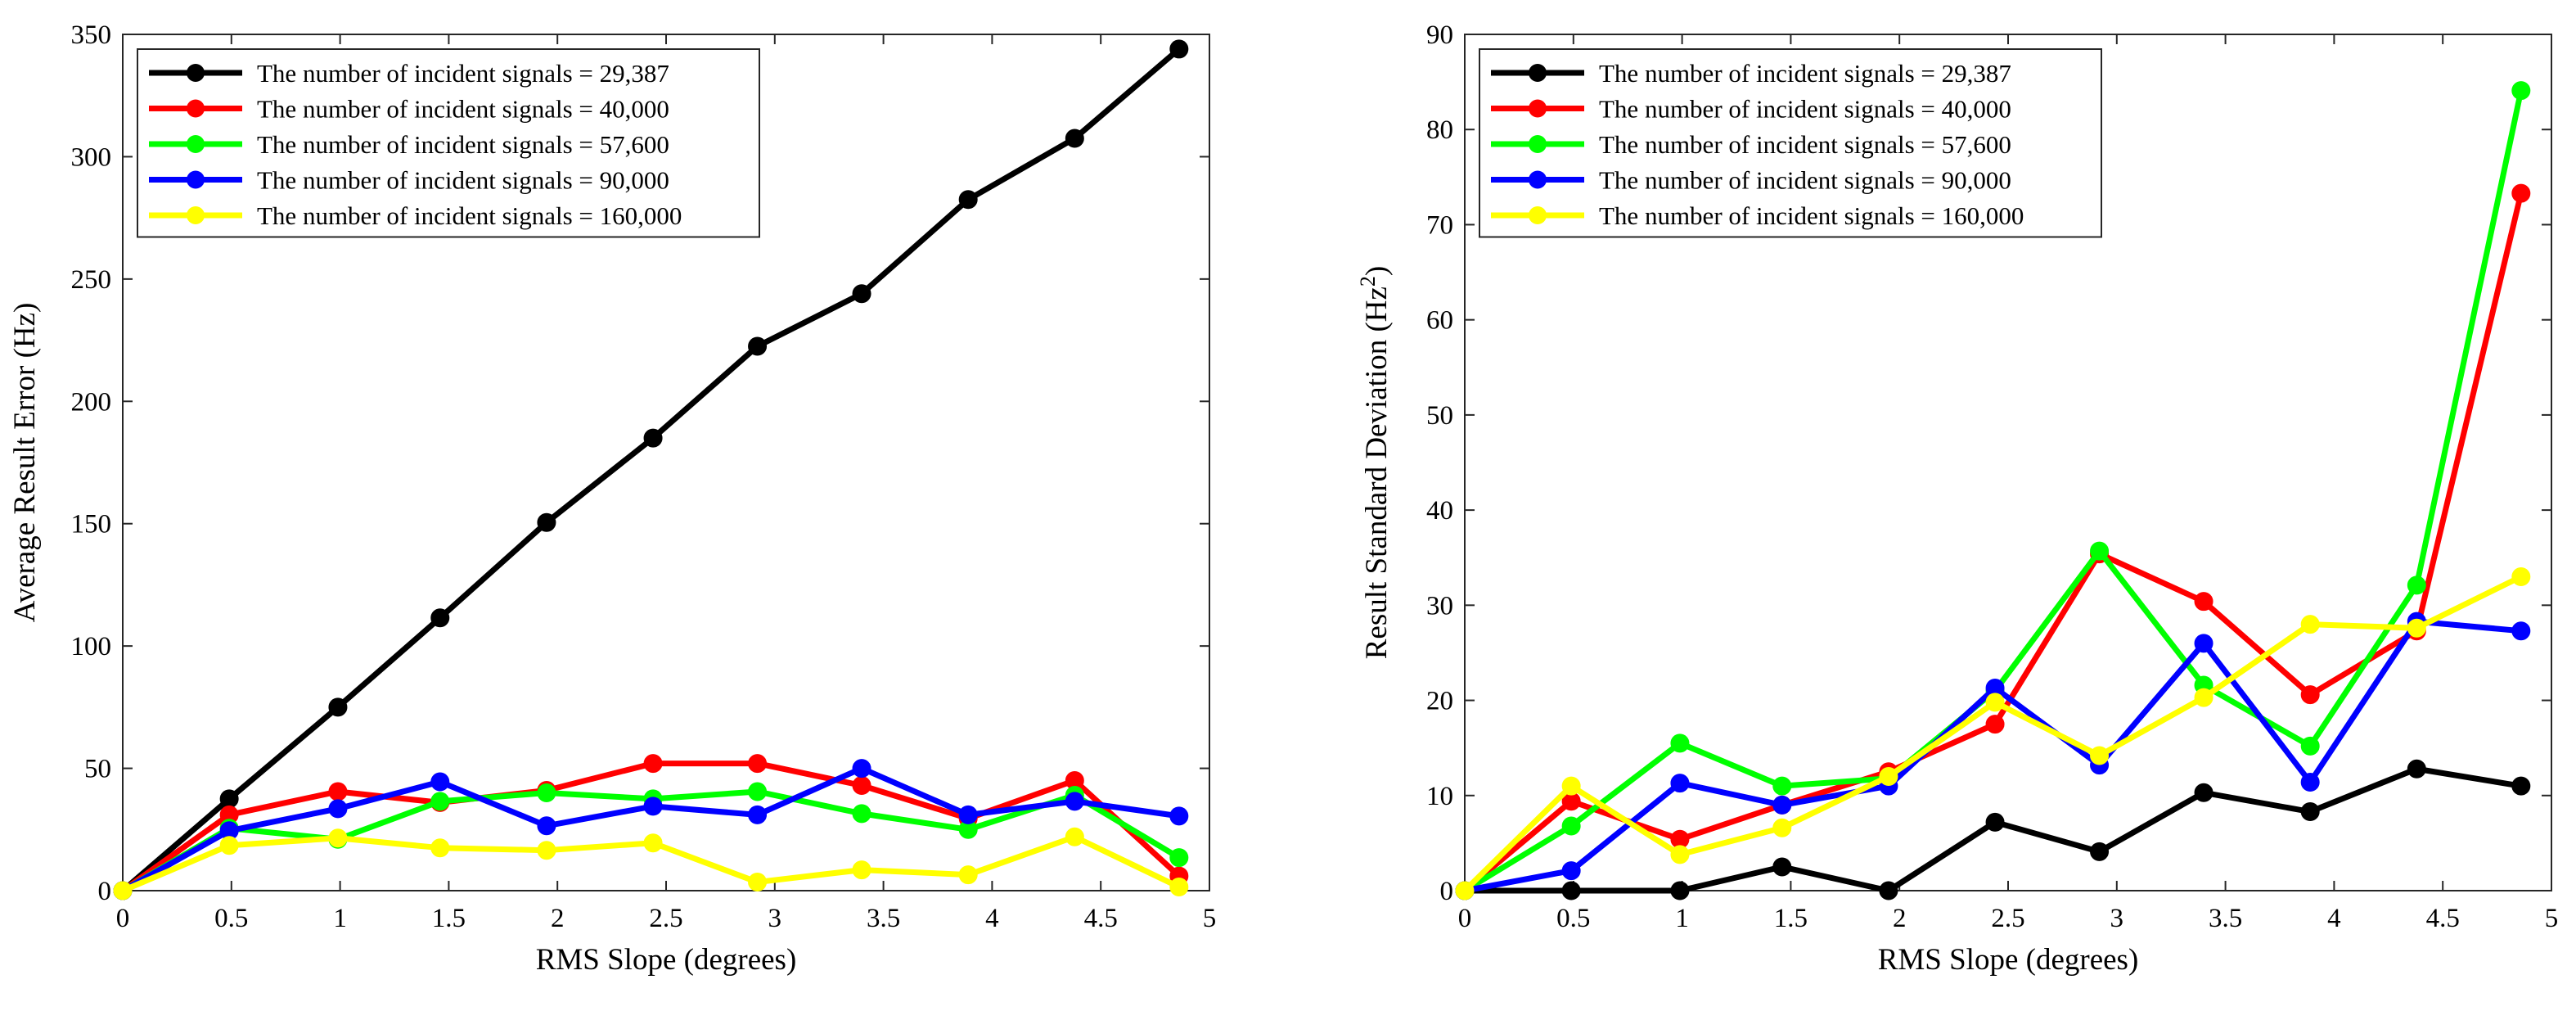 This screenshot has width=2576, height=1011. I want to click on y-tick-label: 90, so click(1439, 35).